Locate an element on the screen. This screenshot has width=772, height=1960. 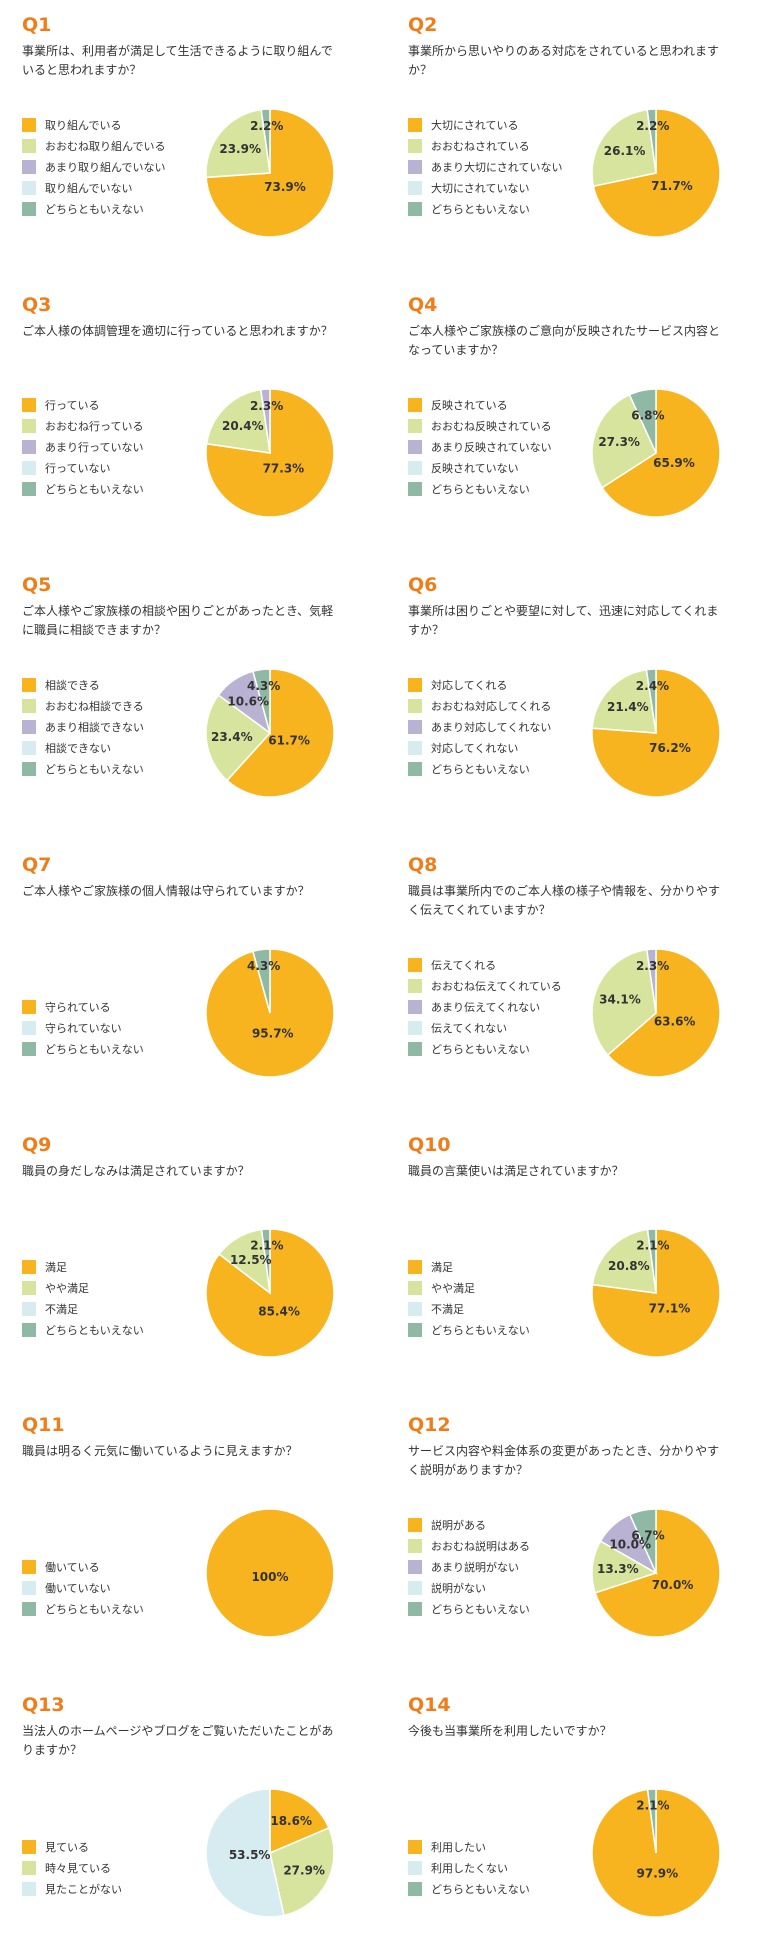
legend-label: 守られていない is located at coordinates (83, 1028).